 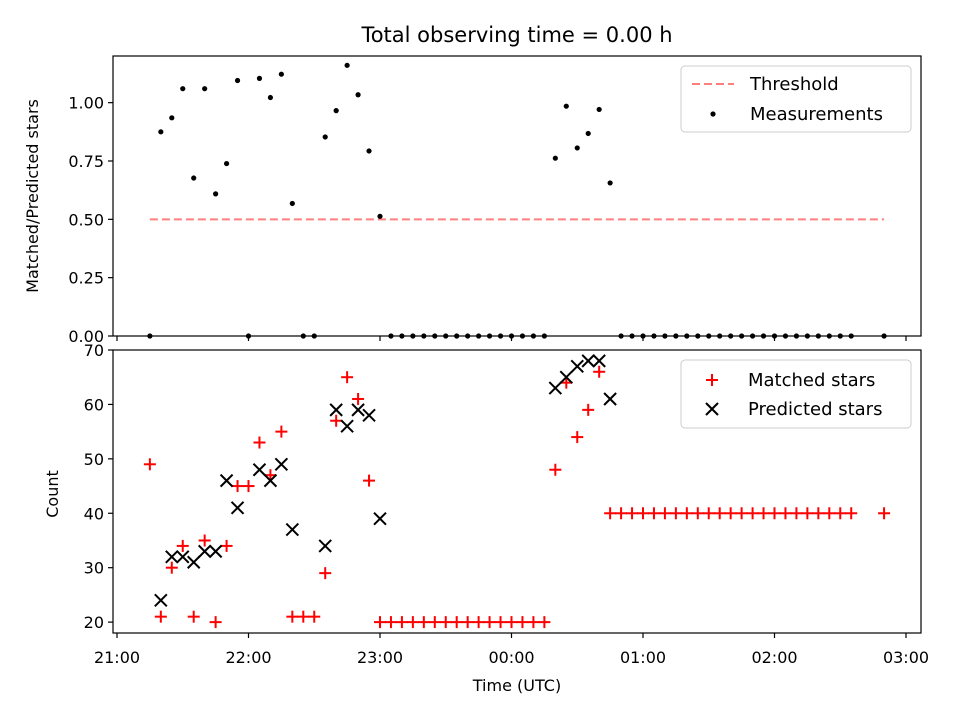 I want to click on bottom-x-tick-label: 21:00, so click(x=117, y=657).